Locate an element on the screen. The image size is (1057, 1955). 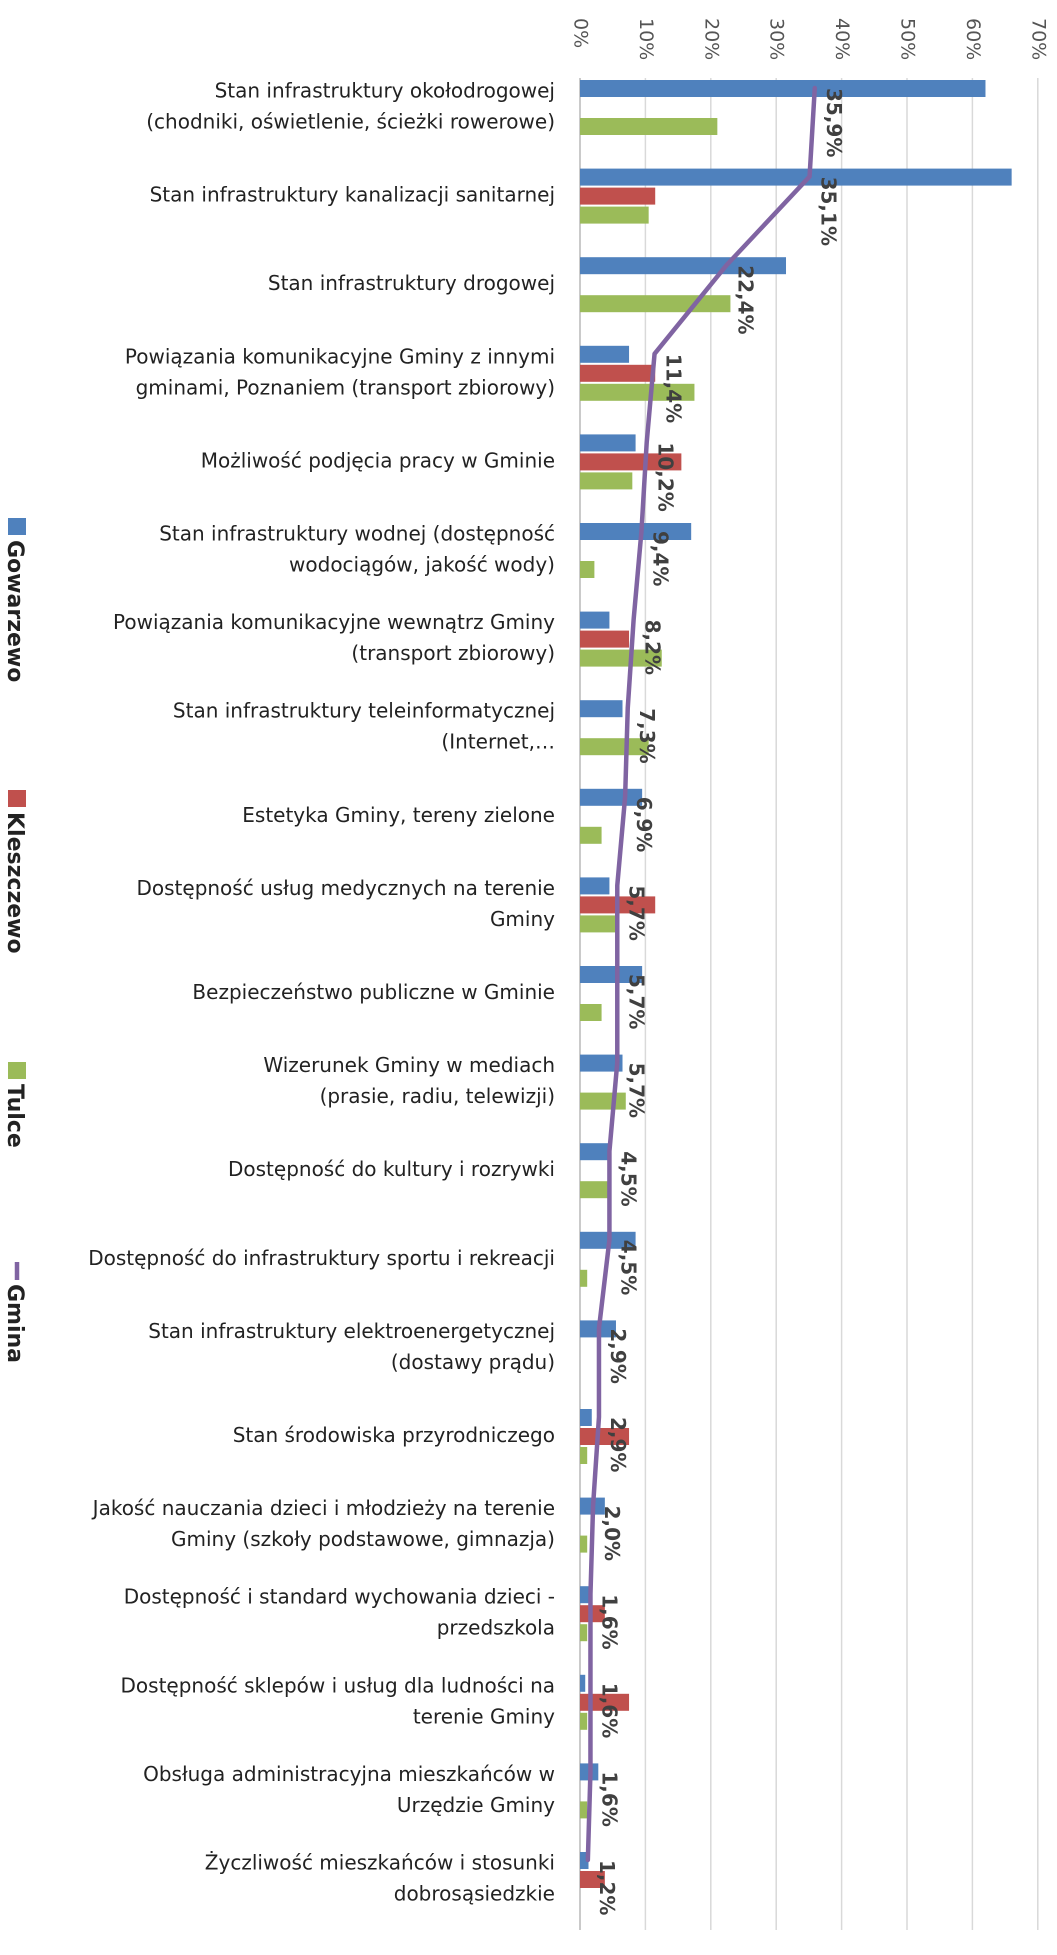
legend-swatch-gowarzewo is located at coordinates (17, 526).